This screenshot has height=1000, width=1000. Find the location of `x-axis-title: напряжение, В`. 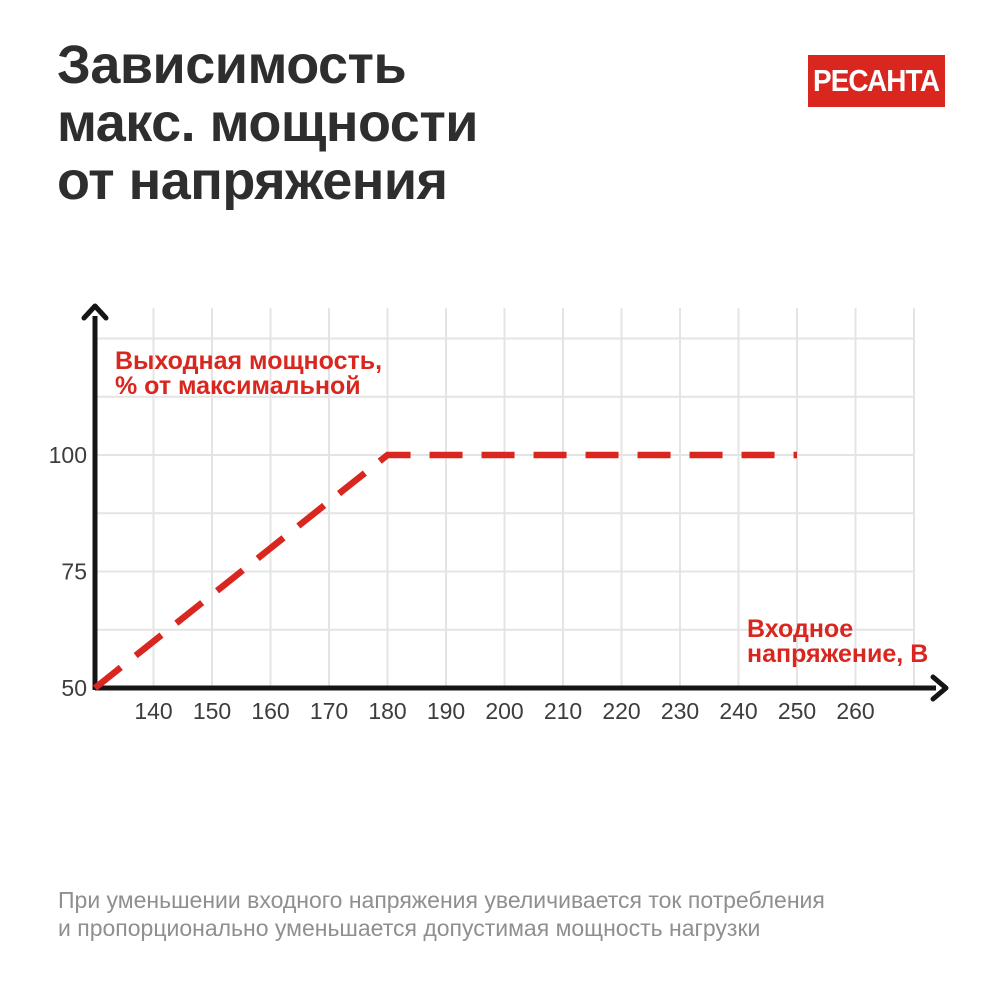

x-axis-title: напряжение, В is located at coordinates (837, 654).